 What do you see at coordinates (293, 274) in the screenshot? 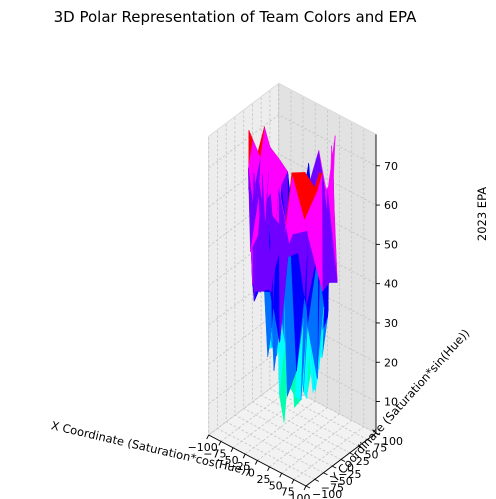
I see `surface-mesh` at bounding box center [293, 274].